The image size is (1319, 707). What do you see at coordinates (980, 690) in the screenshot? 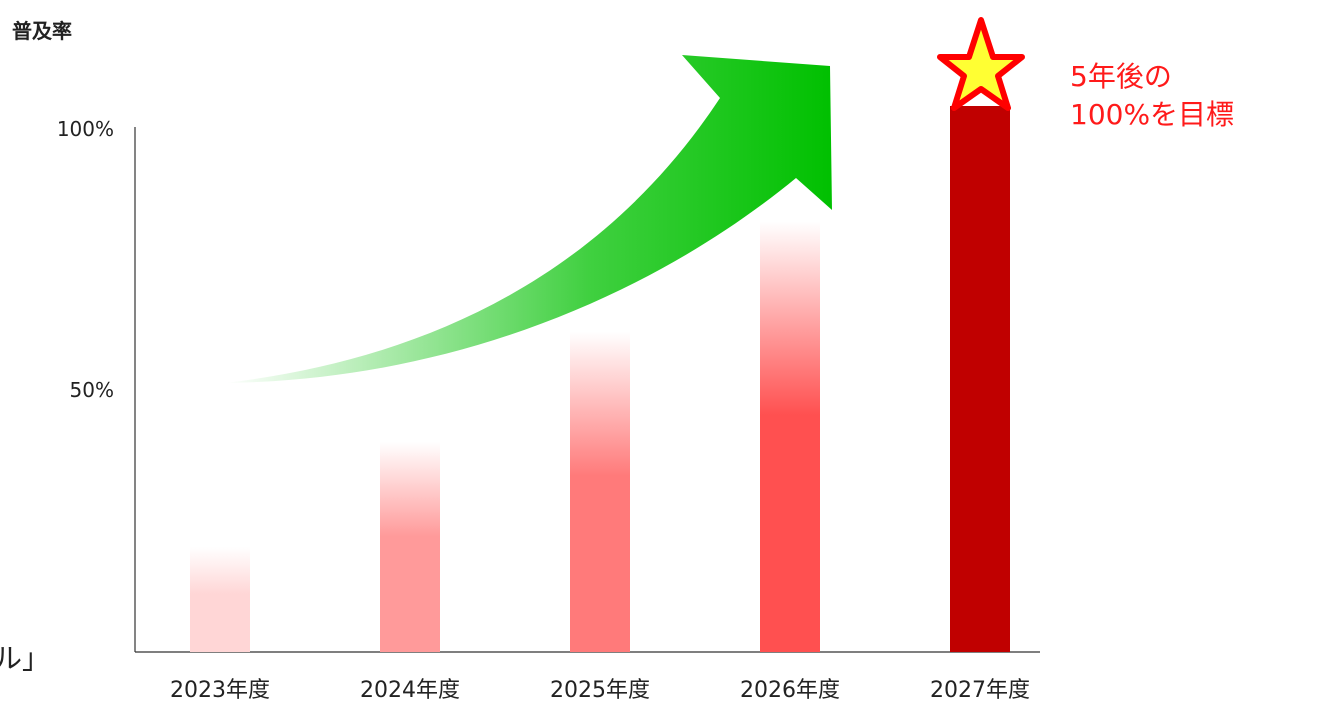
I see `x-tick-label-2027年度: 2027年度` at bounding box center [980, 690].